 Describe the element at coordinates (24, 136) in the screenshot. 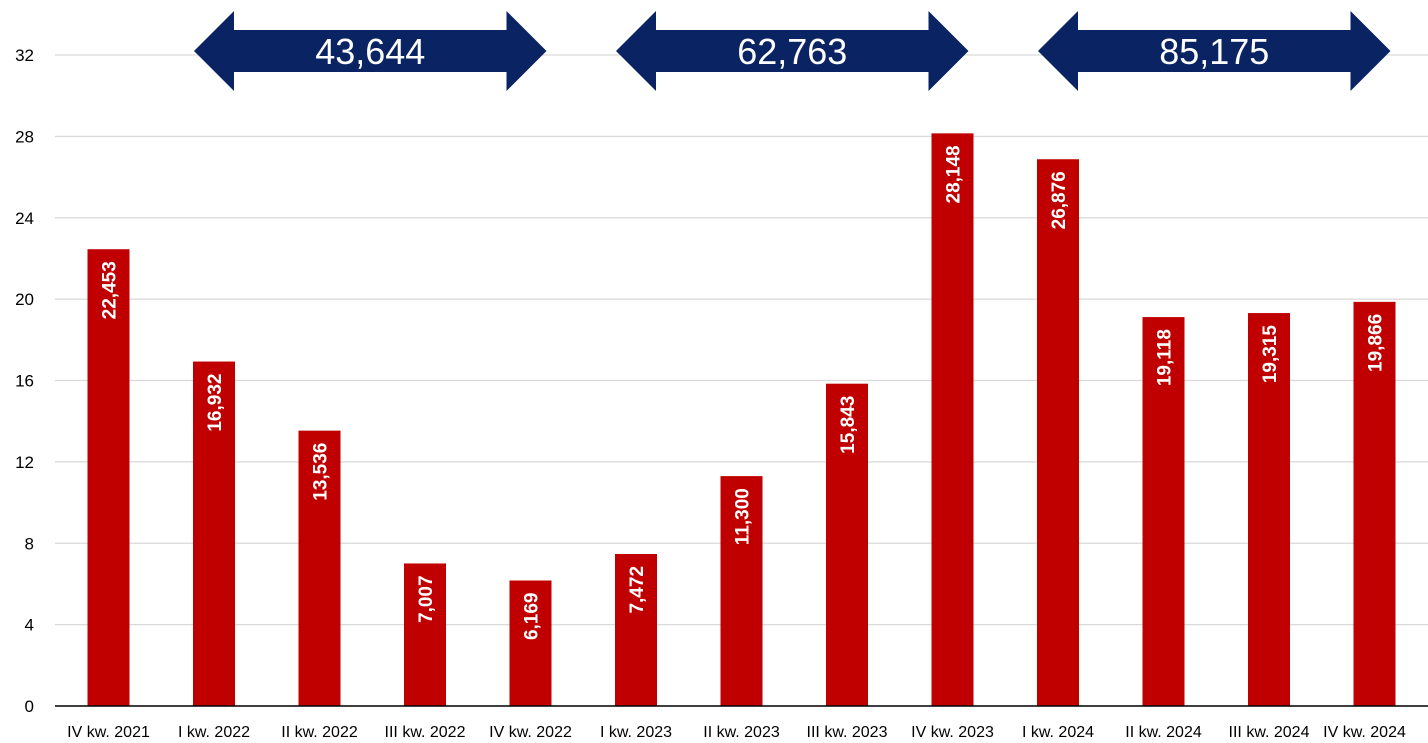

I see `y-tick-label: 28` at that location.